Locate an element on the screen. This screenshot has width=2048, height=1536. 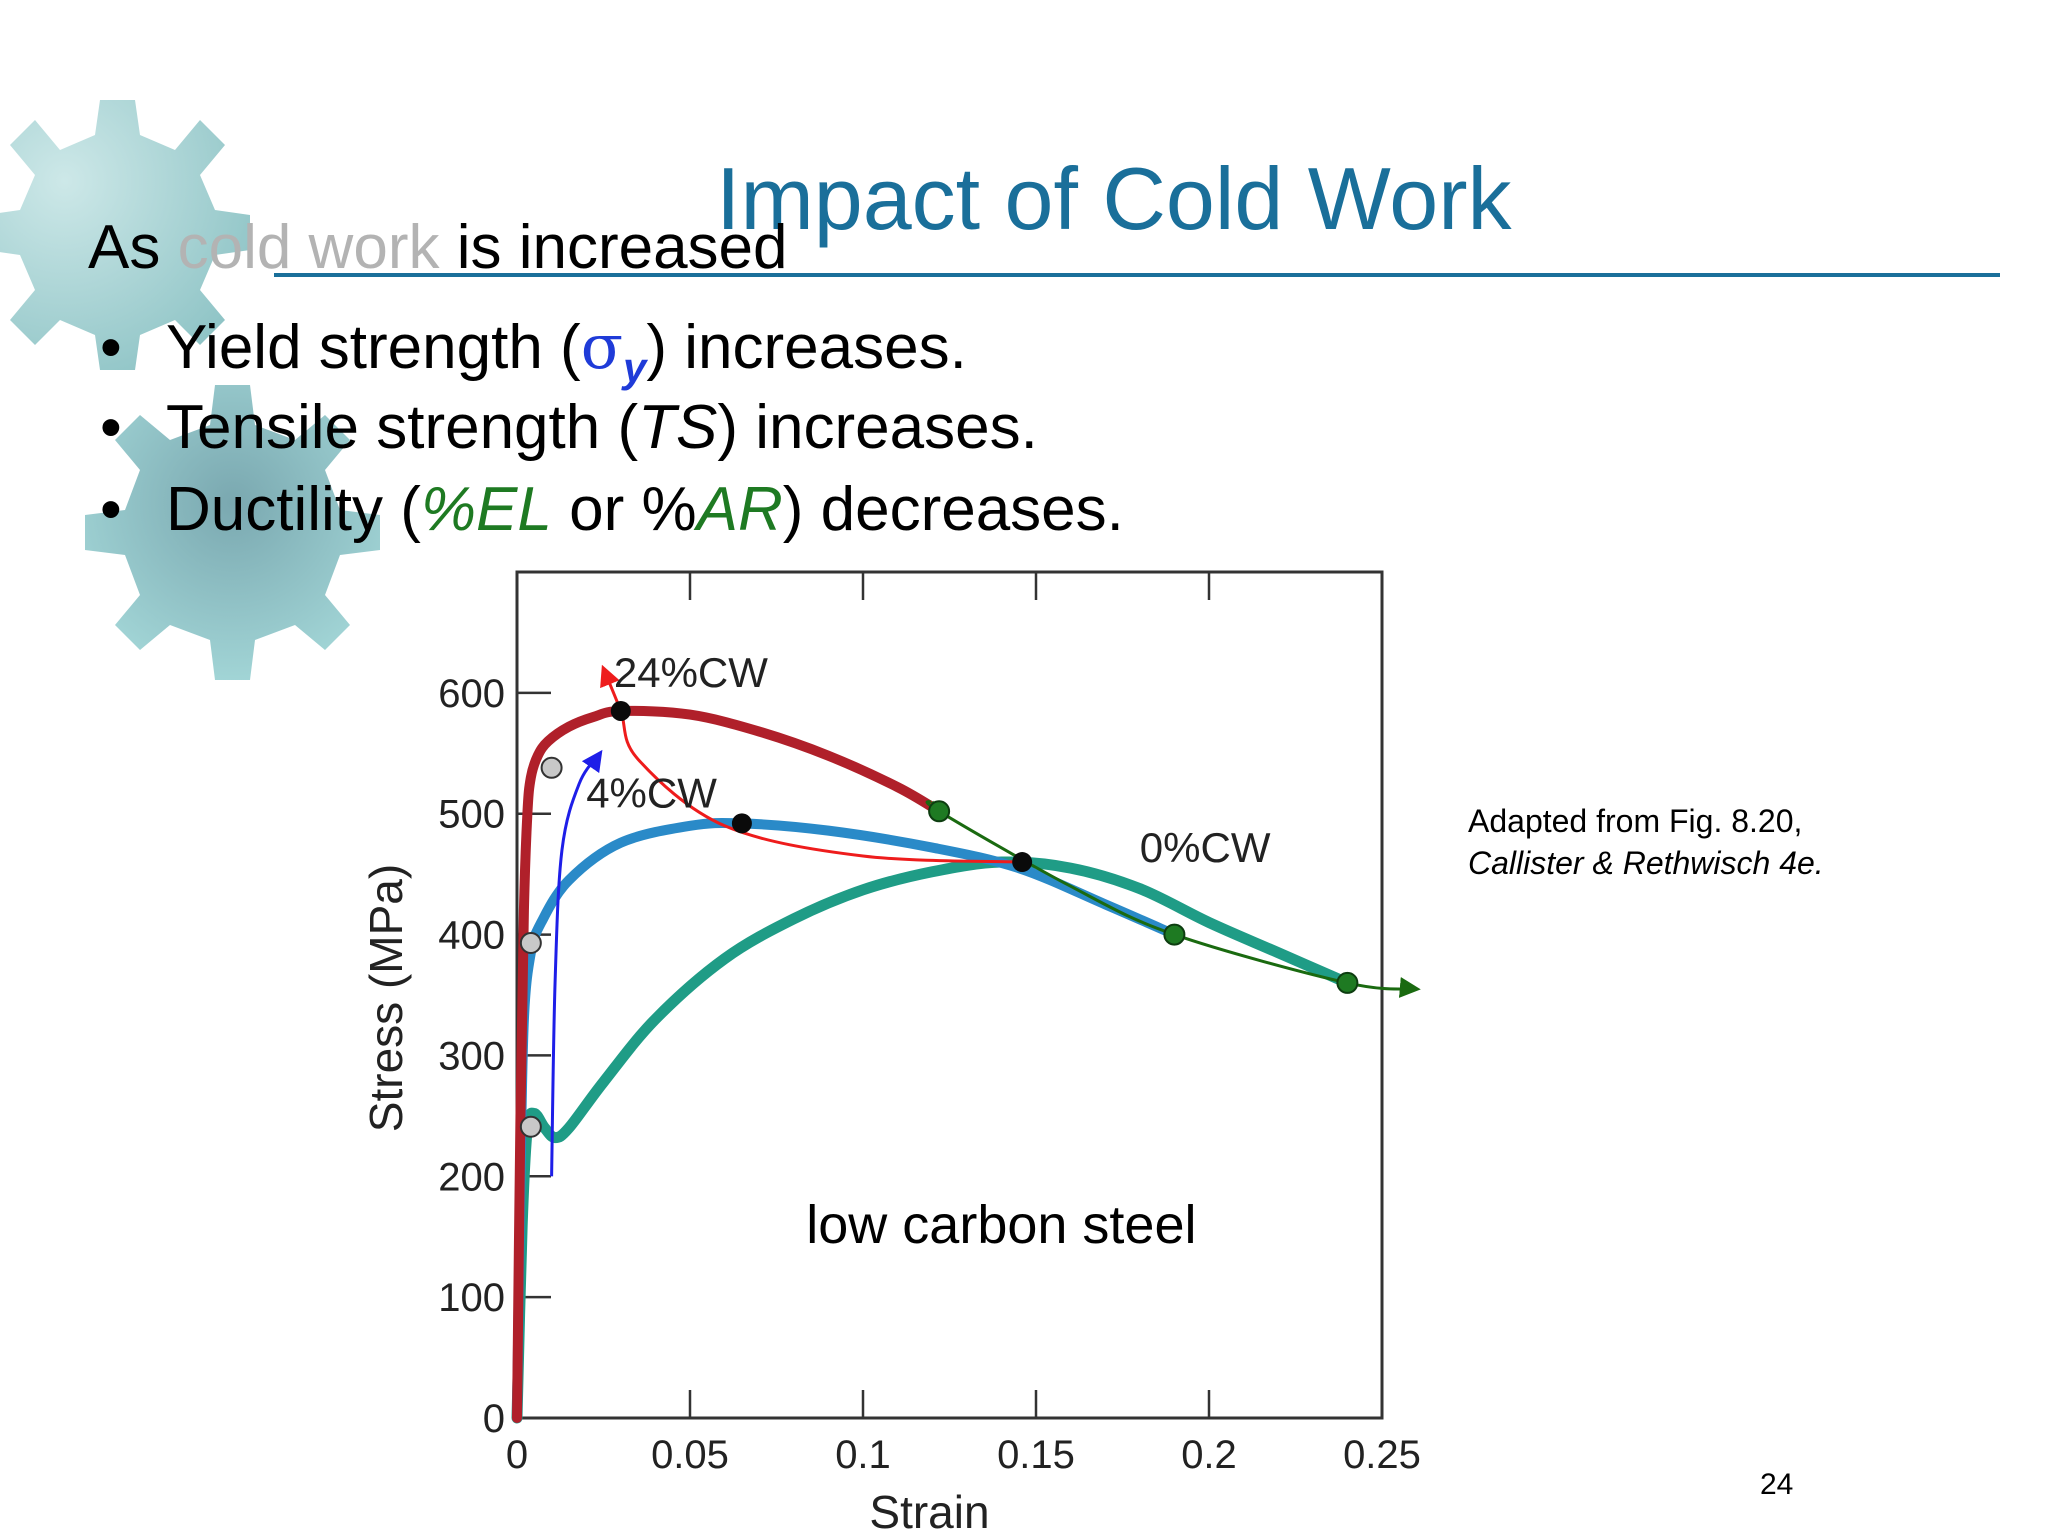
small-gear-icon is located at coordinates (232, 532).